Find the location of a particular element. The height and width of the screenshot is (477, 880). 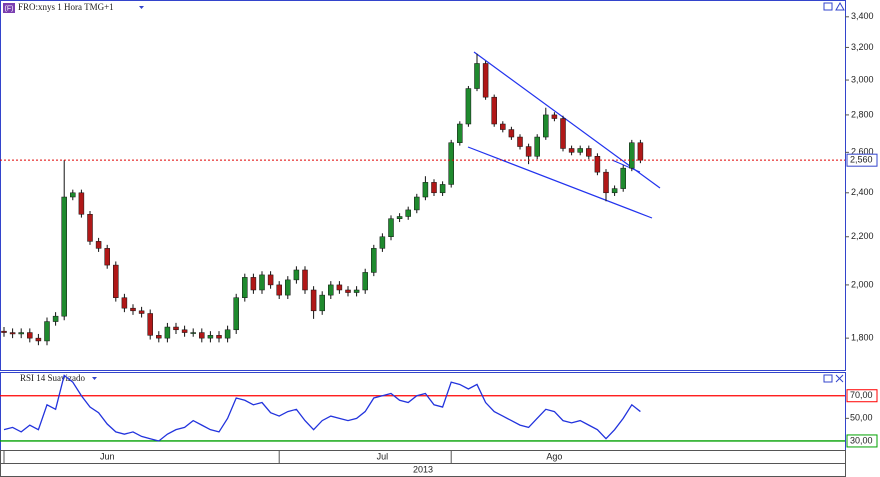

y-tick-label: 3,000 is located at coordinates (862, 79).